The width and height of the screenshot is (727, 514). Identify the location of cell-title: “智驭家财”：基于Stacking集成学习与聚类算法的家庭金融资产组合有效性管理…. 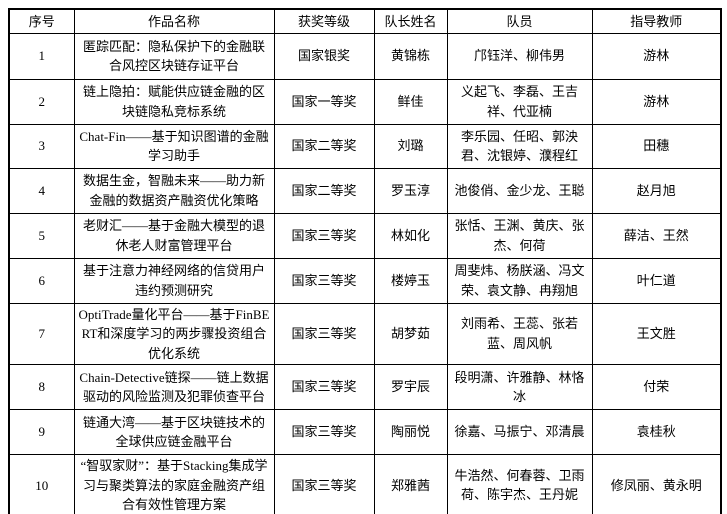
(174, 484).